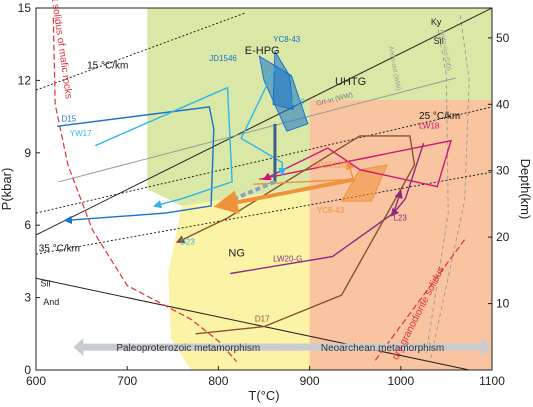 The width and height of the screenshot is (533, 407). Describe the element at coordinates (310, 381) in the screenshot. I see `x-tick-label: 900` at that location.